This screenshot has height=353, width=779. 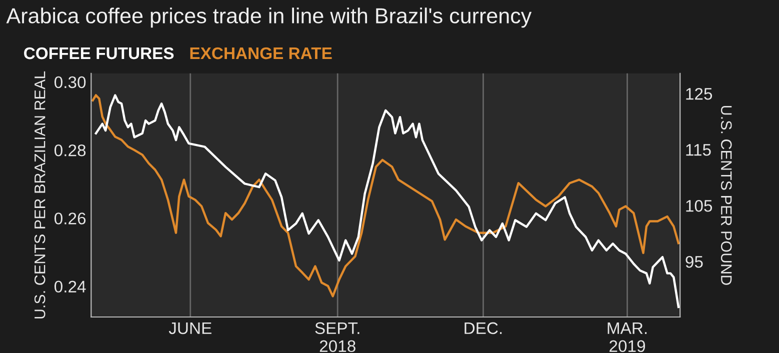 I want to click on y-axis-title: U.S. CENTS PER BRAZILIAN REAL, so click(x=40, y=194).